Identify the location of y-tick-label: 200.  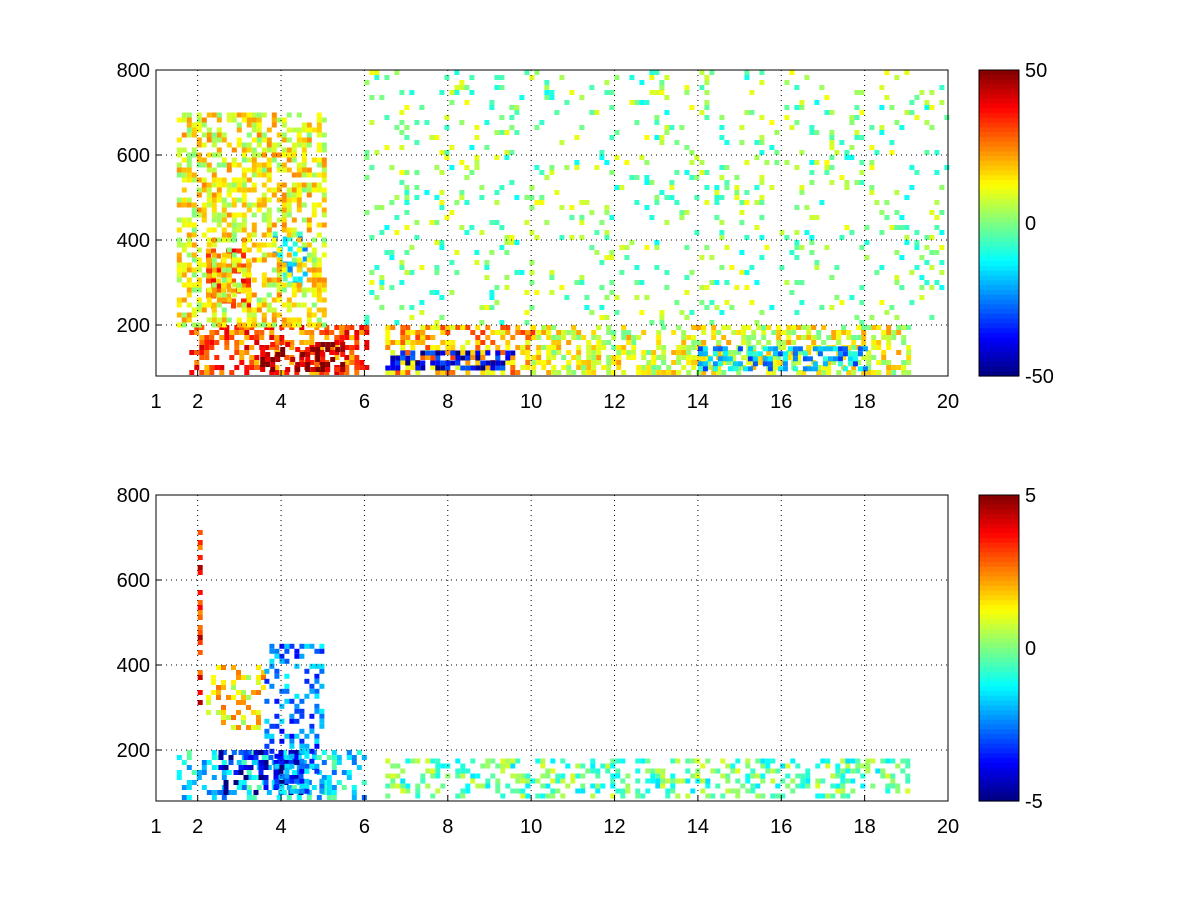
(133, 326).